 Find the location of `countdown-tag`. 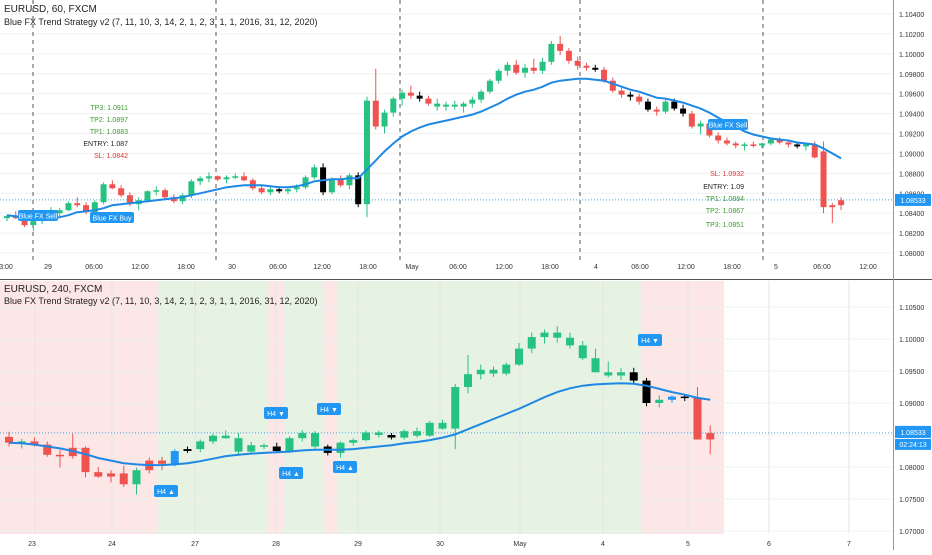

countdown-tag is located at coordinates (913, 444).